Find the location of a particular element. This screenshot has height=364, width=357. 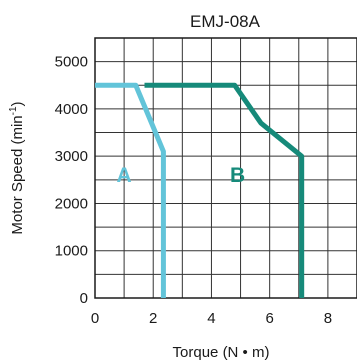

region-label-a: A is located at coordinates (124, 175).